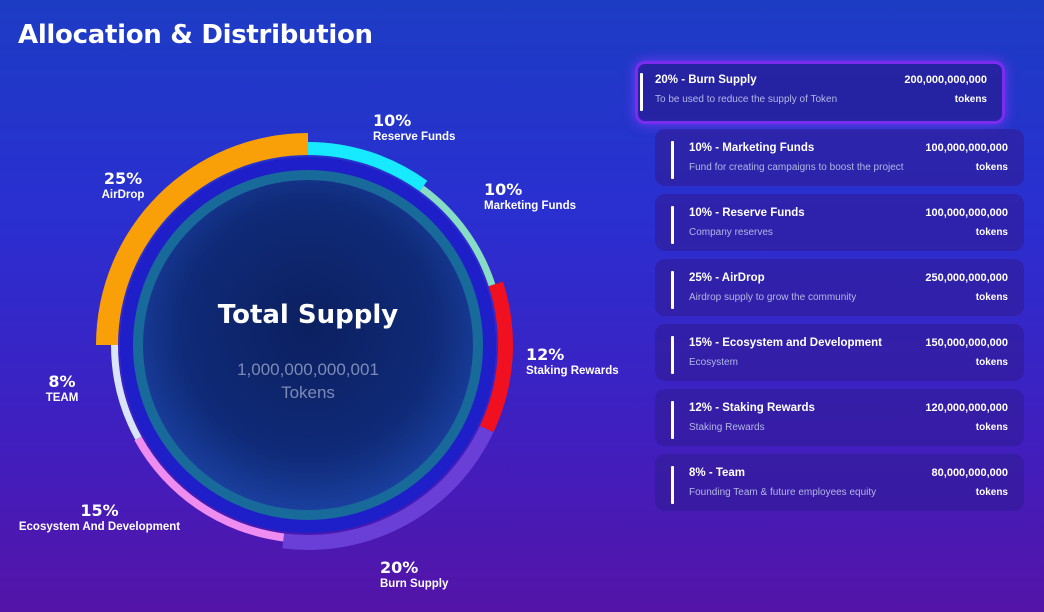 The image size is (1044, 612). Describe the element at coordinates (786, 343) in the screenshot. I see `card-title: 15% - Ecosystem and Development` at that location.